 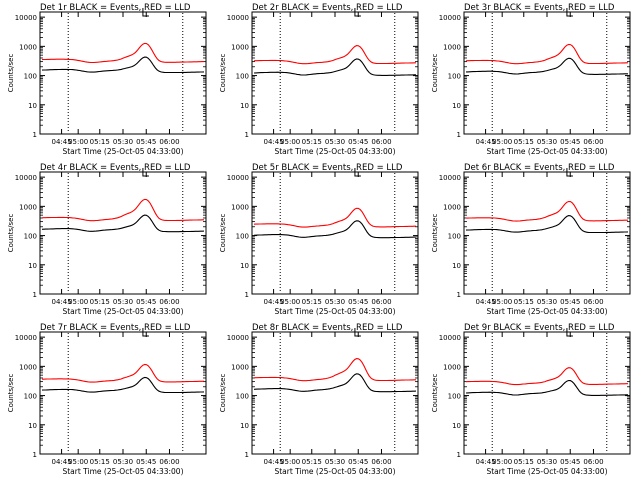 What do you see at coordinates (539, 328) in the screenshot?
I see `panel-title: Det 9r BLACK = Events, RED = LLD` at bounding box center [539, 328].